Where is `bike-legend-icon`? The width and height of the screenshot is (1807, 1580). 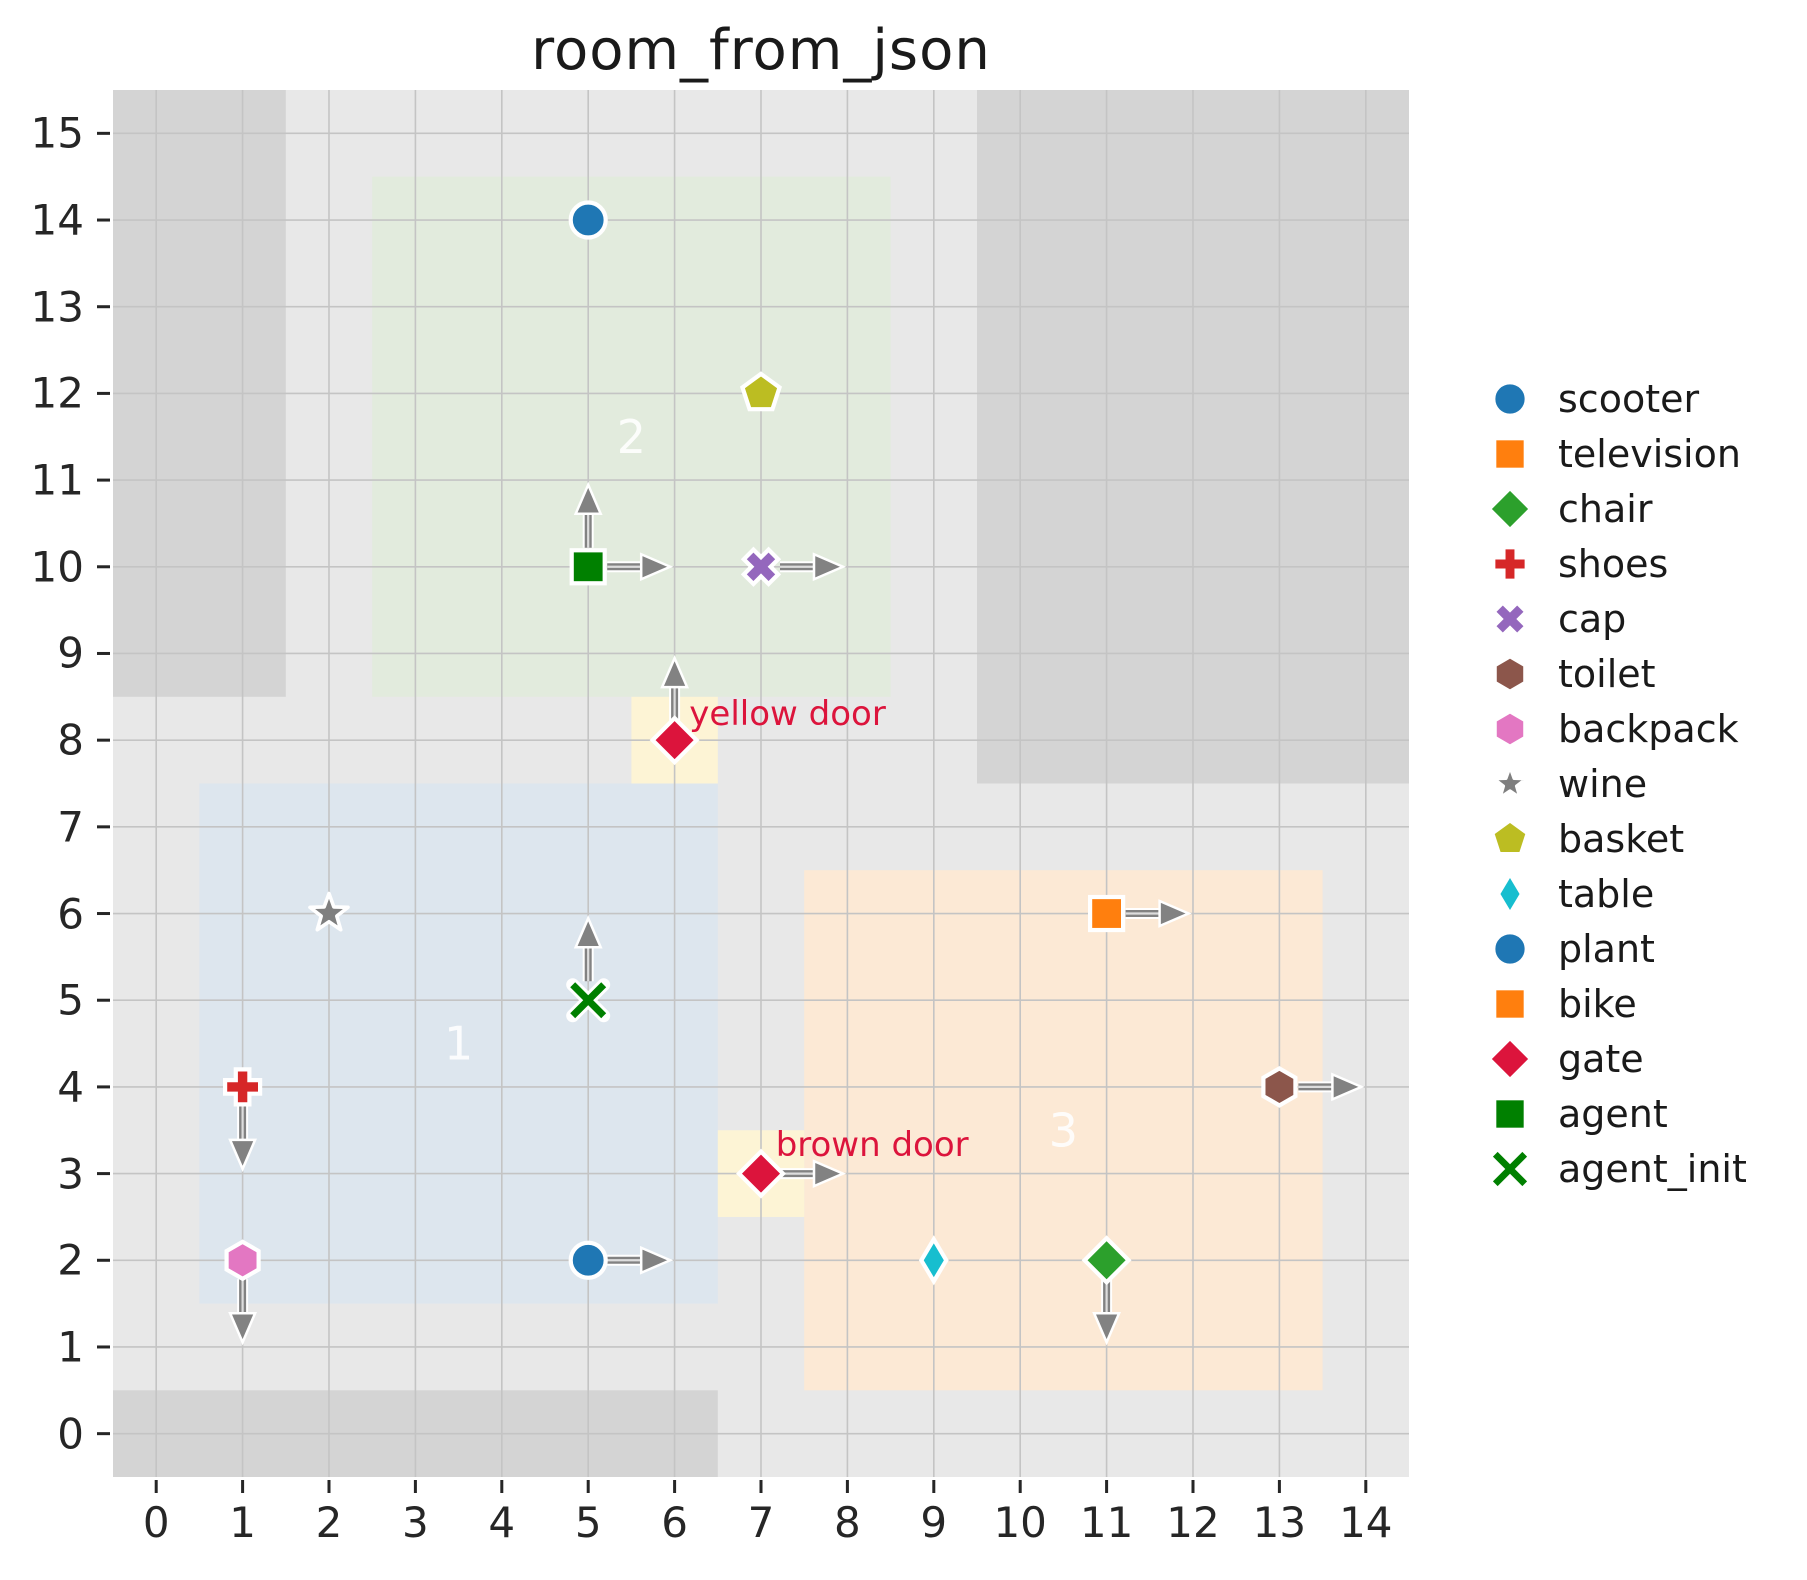 bike-legend-icon is located at coordinates (1510, 1003).